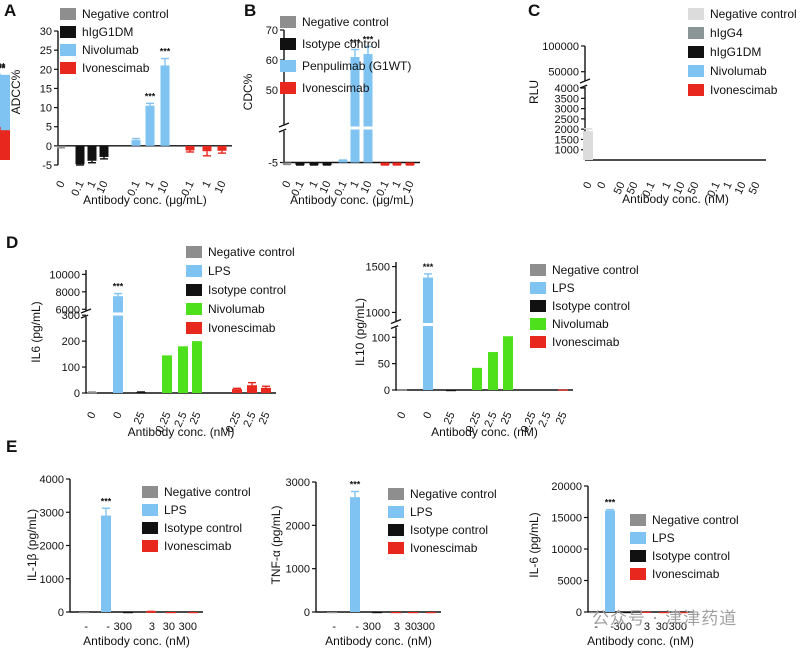 Image resolution: width=800 pixels, height=650 pixels. I want to click on y-axis-label: RLU, so click(534, 92).